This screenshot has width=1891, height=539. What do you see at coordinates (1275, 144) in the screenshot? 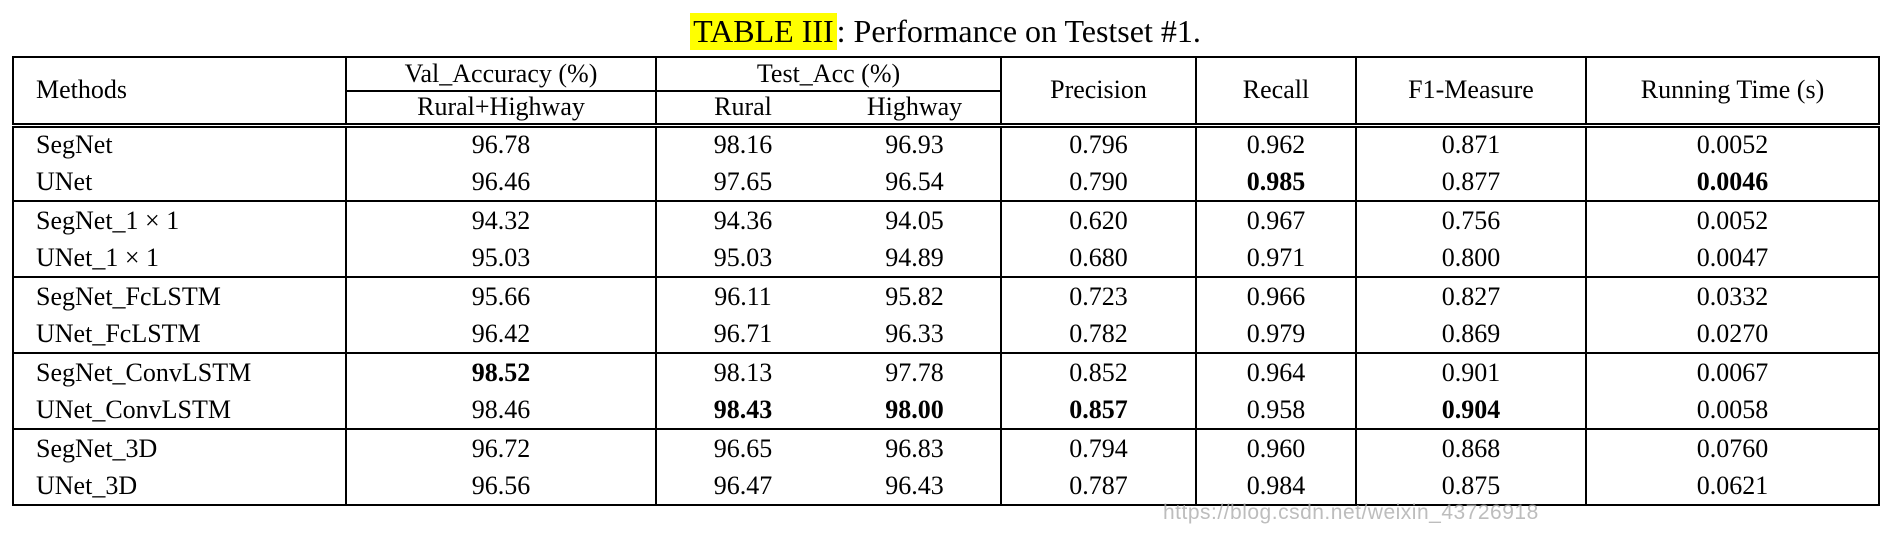
I see `cell-recall: 0.962` at bounding box center [1275, 144].